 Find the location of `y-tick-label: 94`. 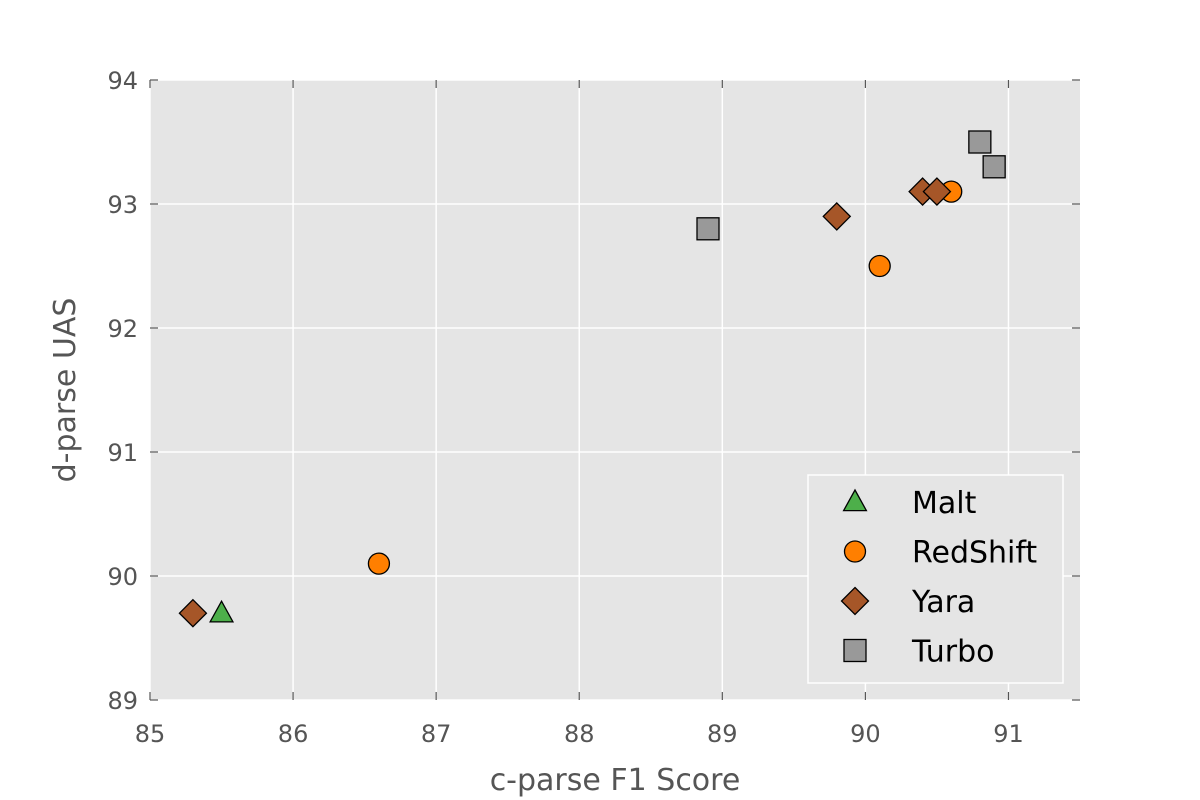

y-tick-label: 94 is located at coordinates (122, 81).